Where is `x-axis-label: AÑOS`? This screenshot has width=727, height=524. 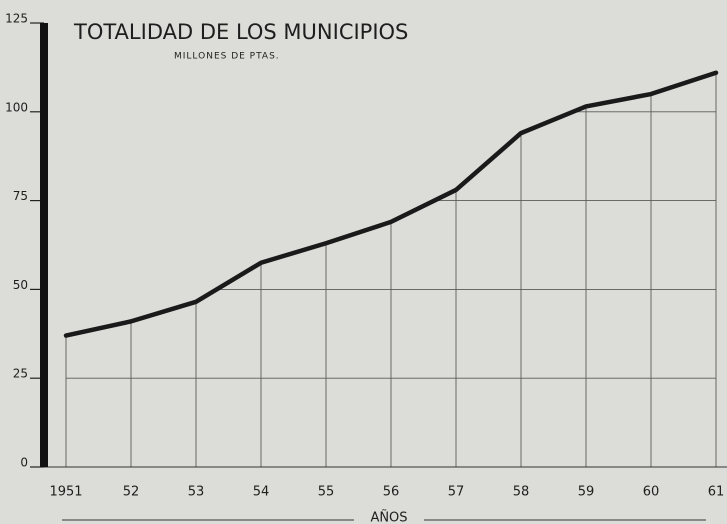 x-axis-label: AÑOS is located at coordinates (388, 517).